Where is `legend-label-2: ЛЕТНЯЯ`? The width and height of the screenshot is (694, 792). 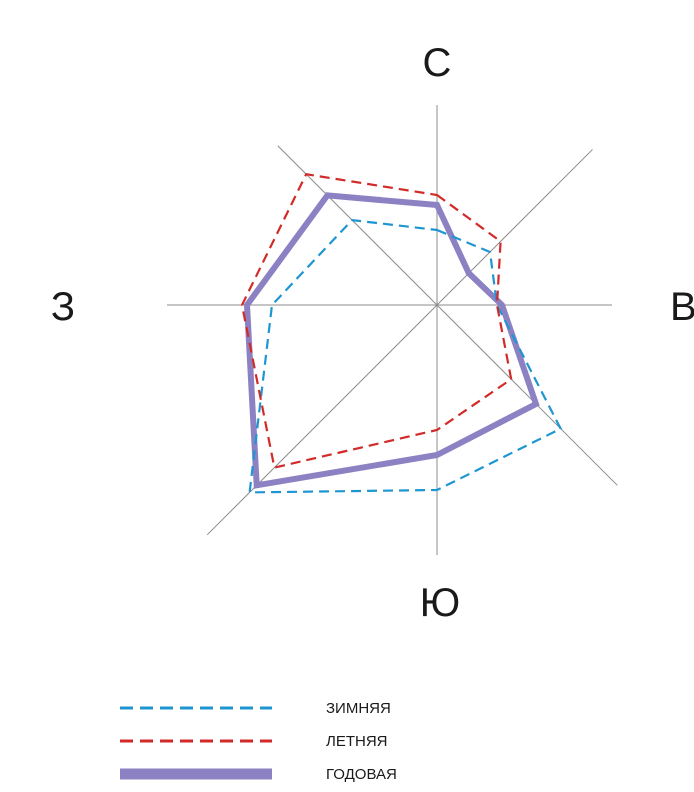
legend-label-2: ЛЕТНЯЯ is located at coordinates (357, 741).